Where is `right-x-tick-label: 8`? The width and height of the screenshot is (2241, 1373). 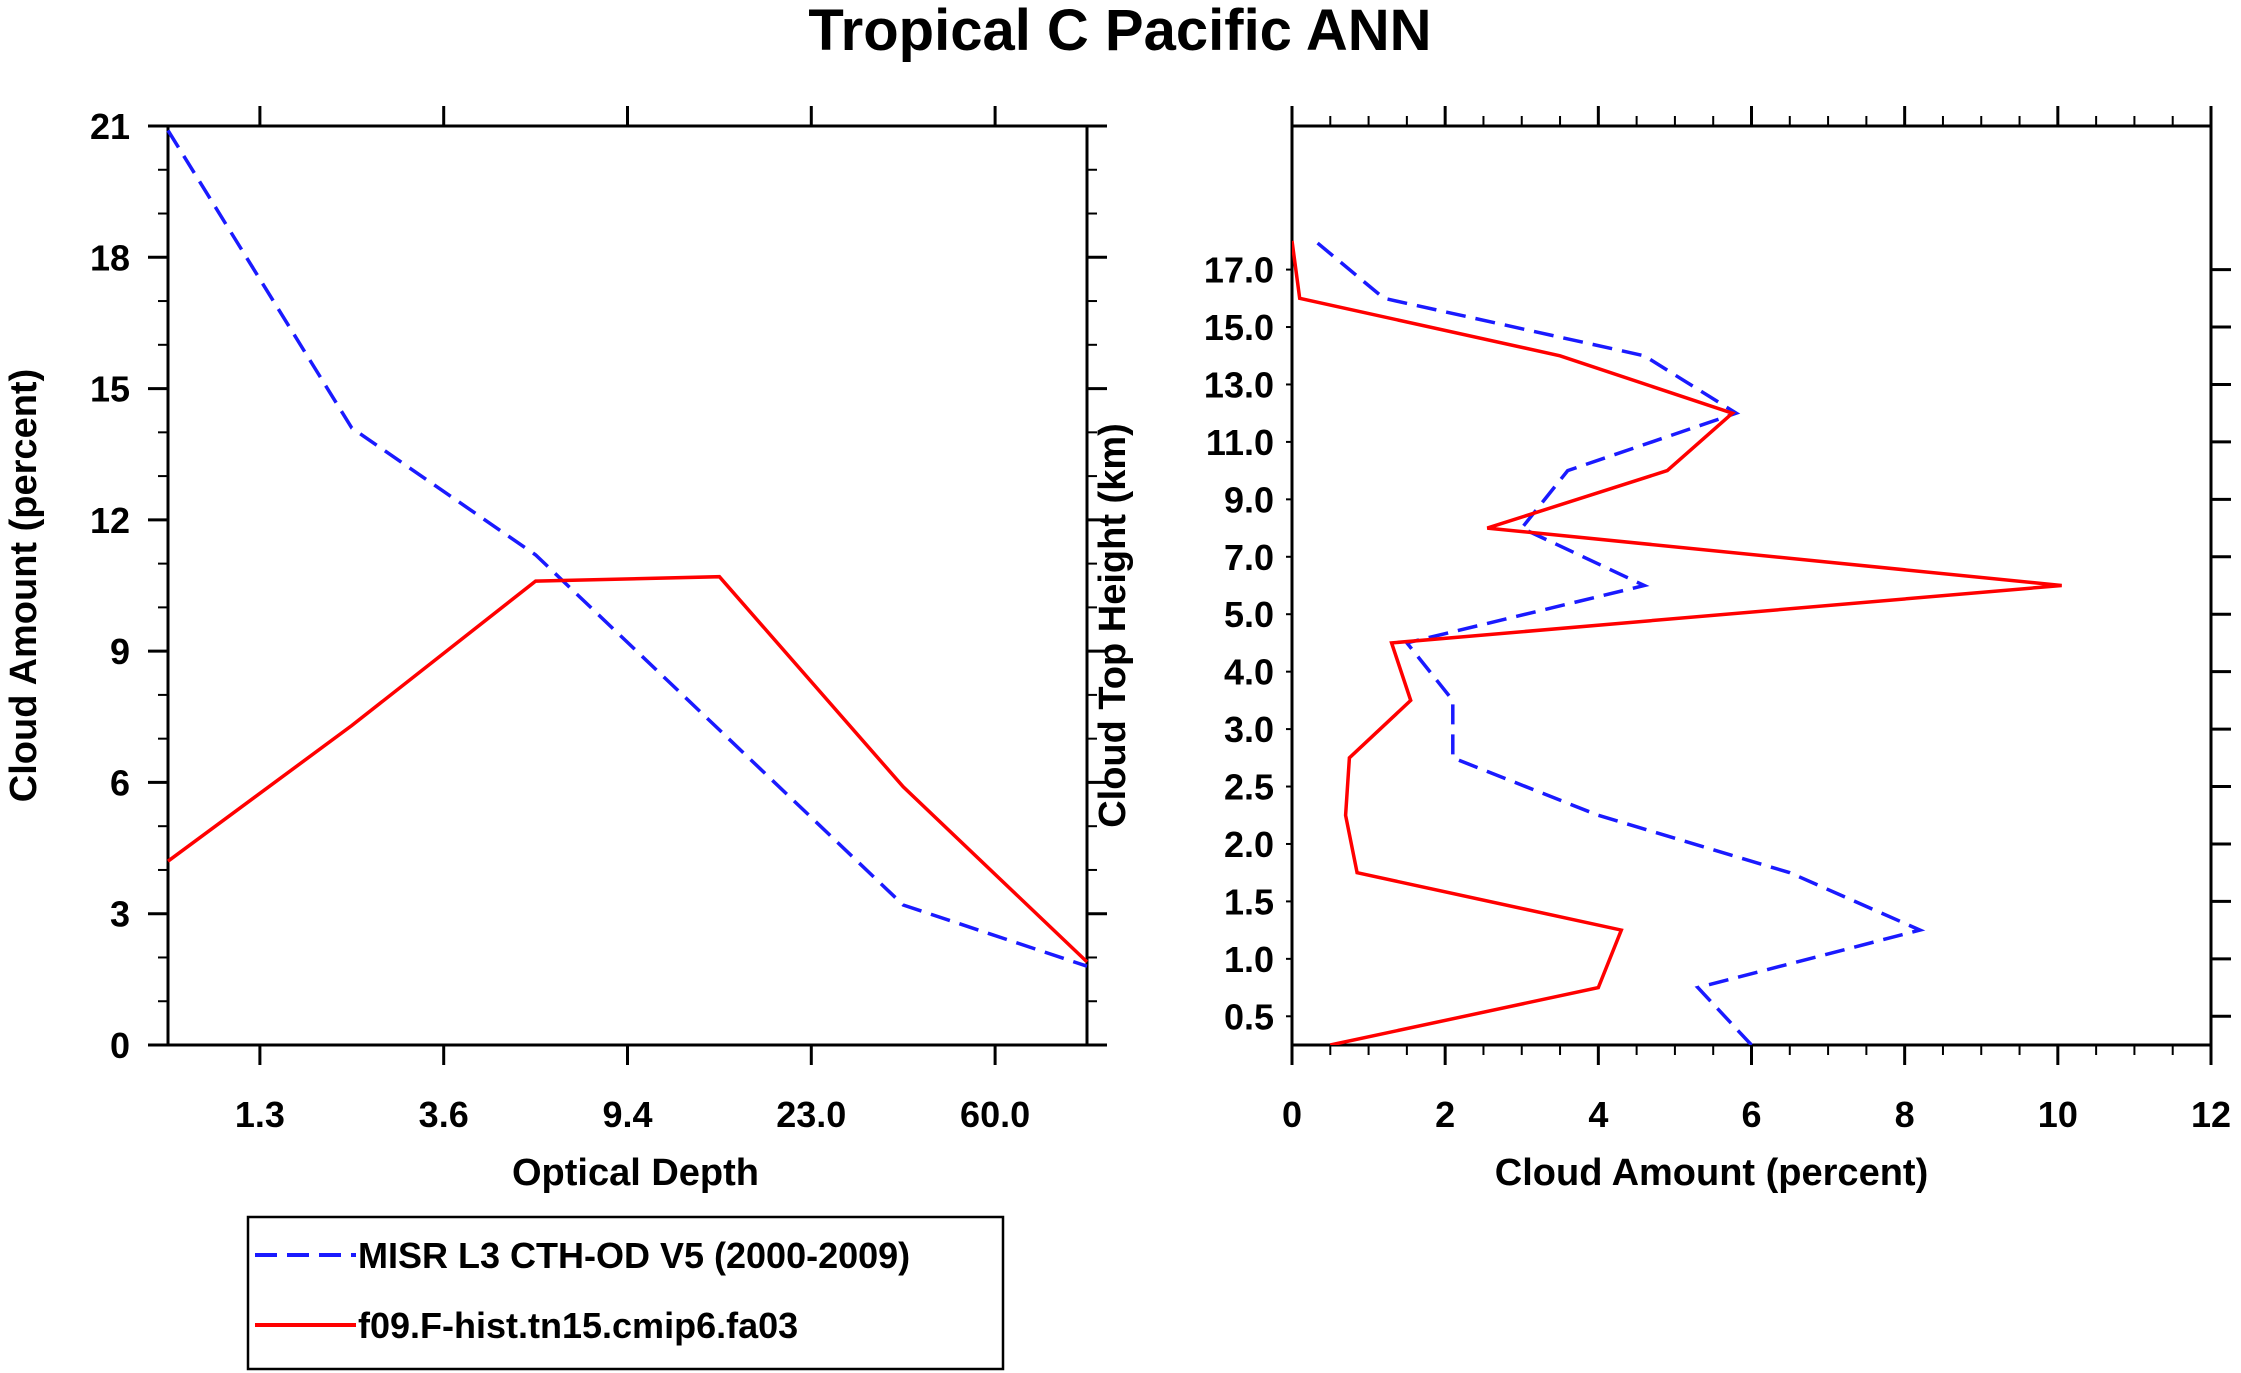
right-x-tick-label: 8 is located at coordinates (1905, 1114).